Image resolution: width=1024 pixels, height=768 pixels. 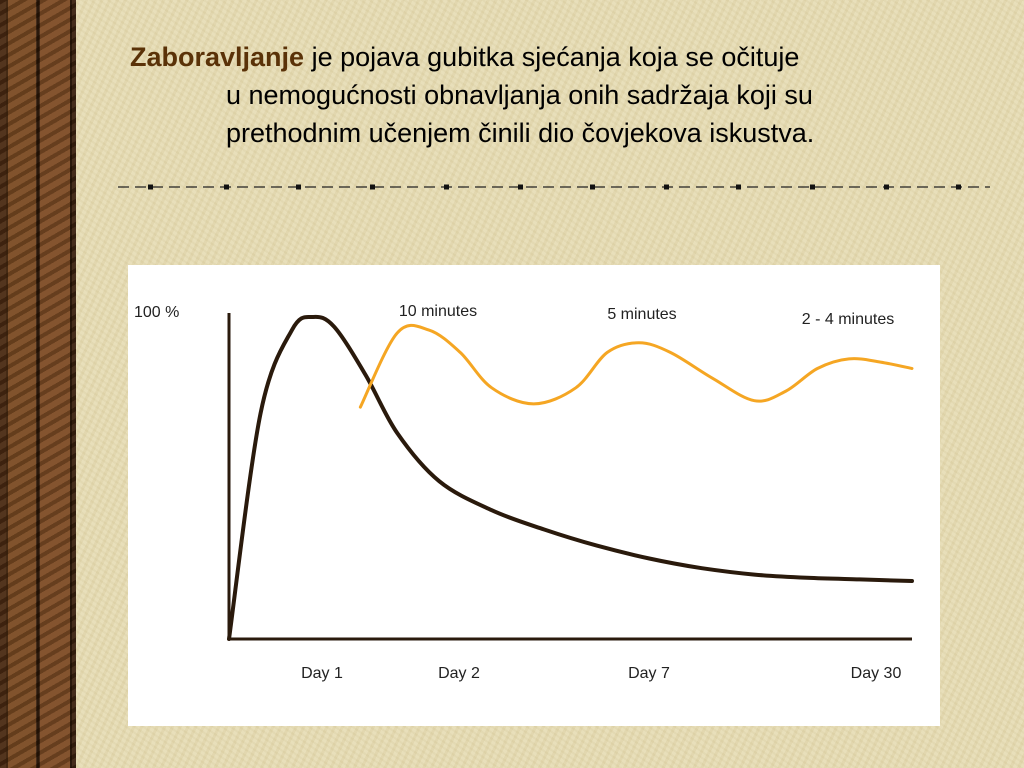 I want to click on separator-dots, so click(x=554, y=187).